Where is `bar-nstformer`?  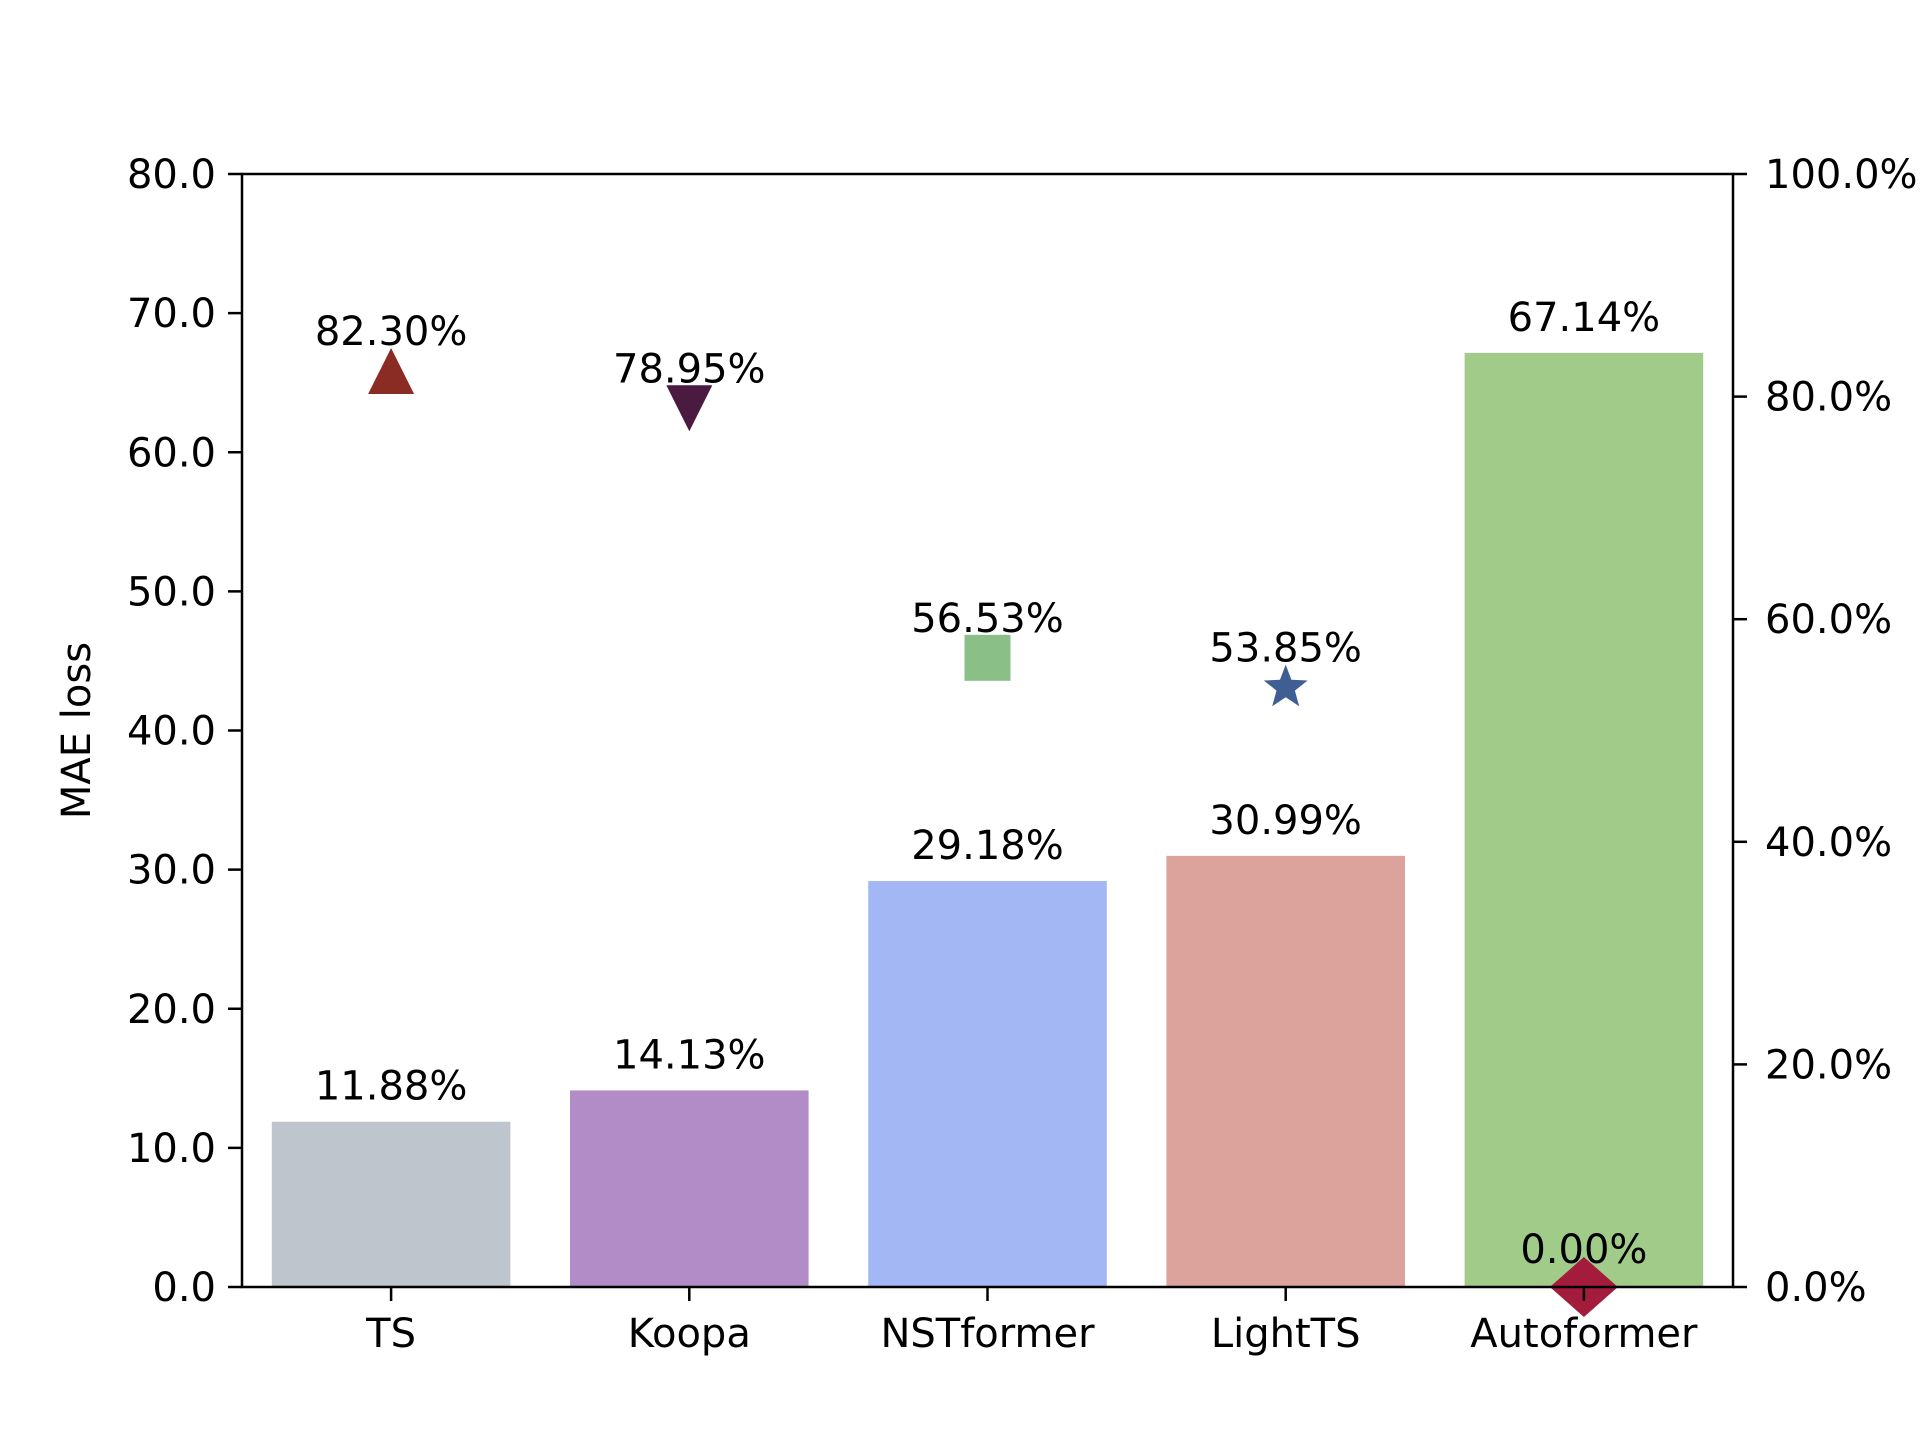 bar-nstformer is located at coordinates (987, 1084).